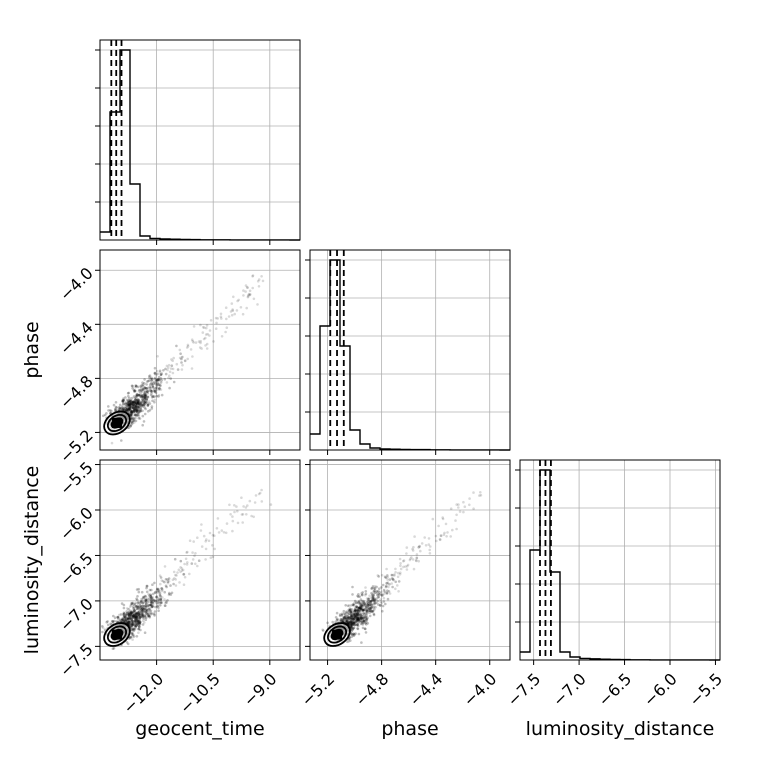 Image resolution: width=760 pixels, height=760 pixels. I want to click on density-peak-marker, so click(116, 422).